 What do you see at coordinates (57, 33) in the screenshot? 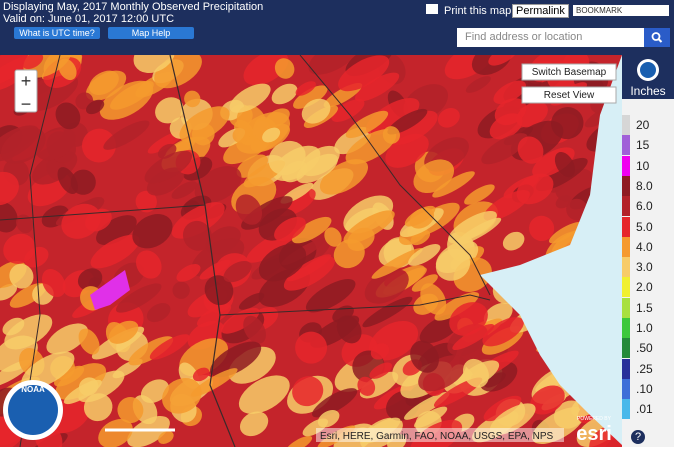
I see `utc-button: What is UTC time?` at bounding box center [57, 33].